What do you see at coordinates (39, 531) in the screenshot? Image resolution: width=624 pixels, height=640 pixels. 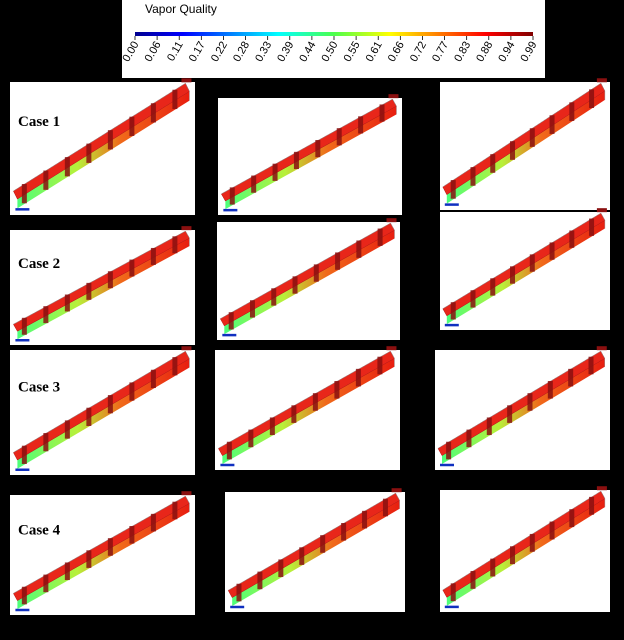 I see `case-label: Case 4` at bounding box center [39, 531].